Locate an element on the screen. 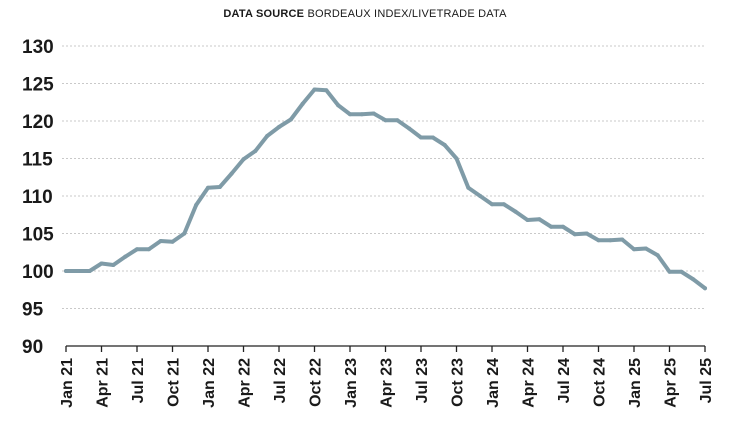  x-tick-label: Apr 22 is located at coordinates (245, 383).